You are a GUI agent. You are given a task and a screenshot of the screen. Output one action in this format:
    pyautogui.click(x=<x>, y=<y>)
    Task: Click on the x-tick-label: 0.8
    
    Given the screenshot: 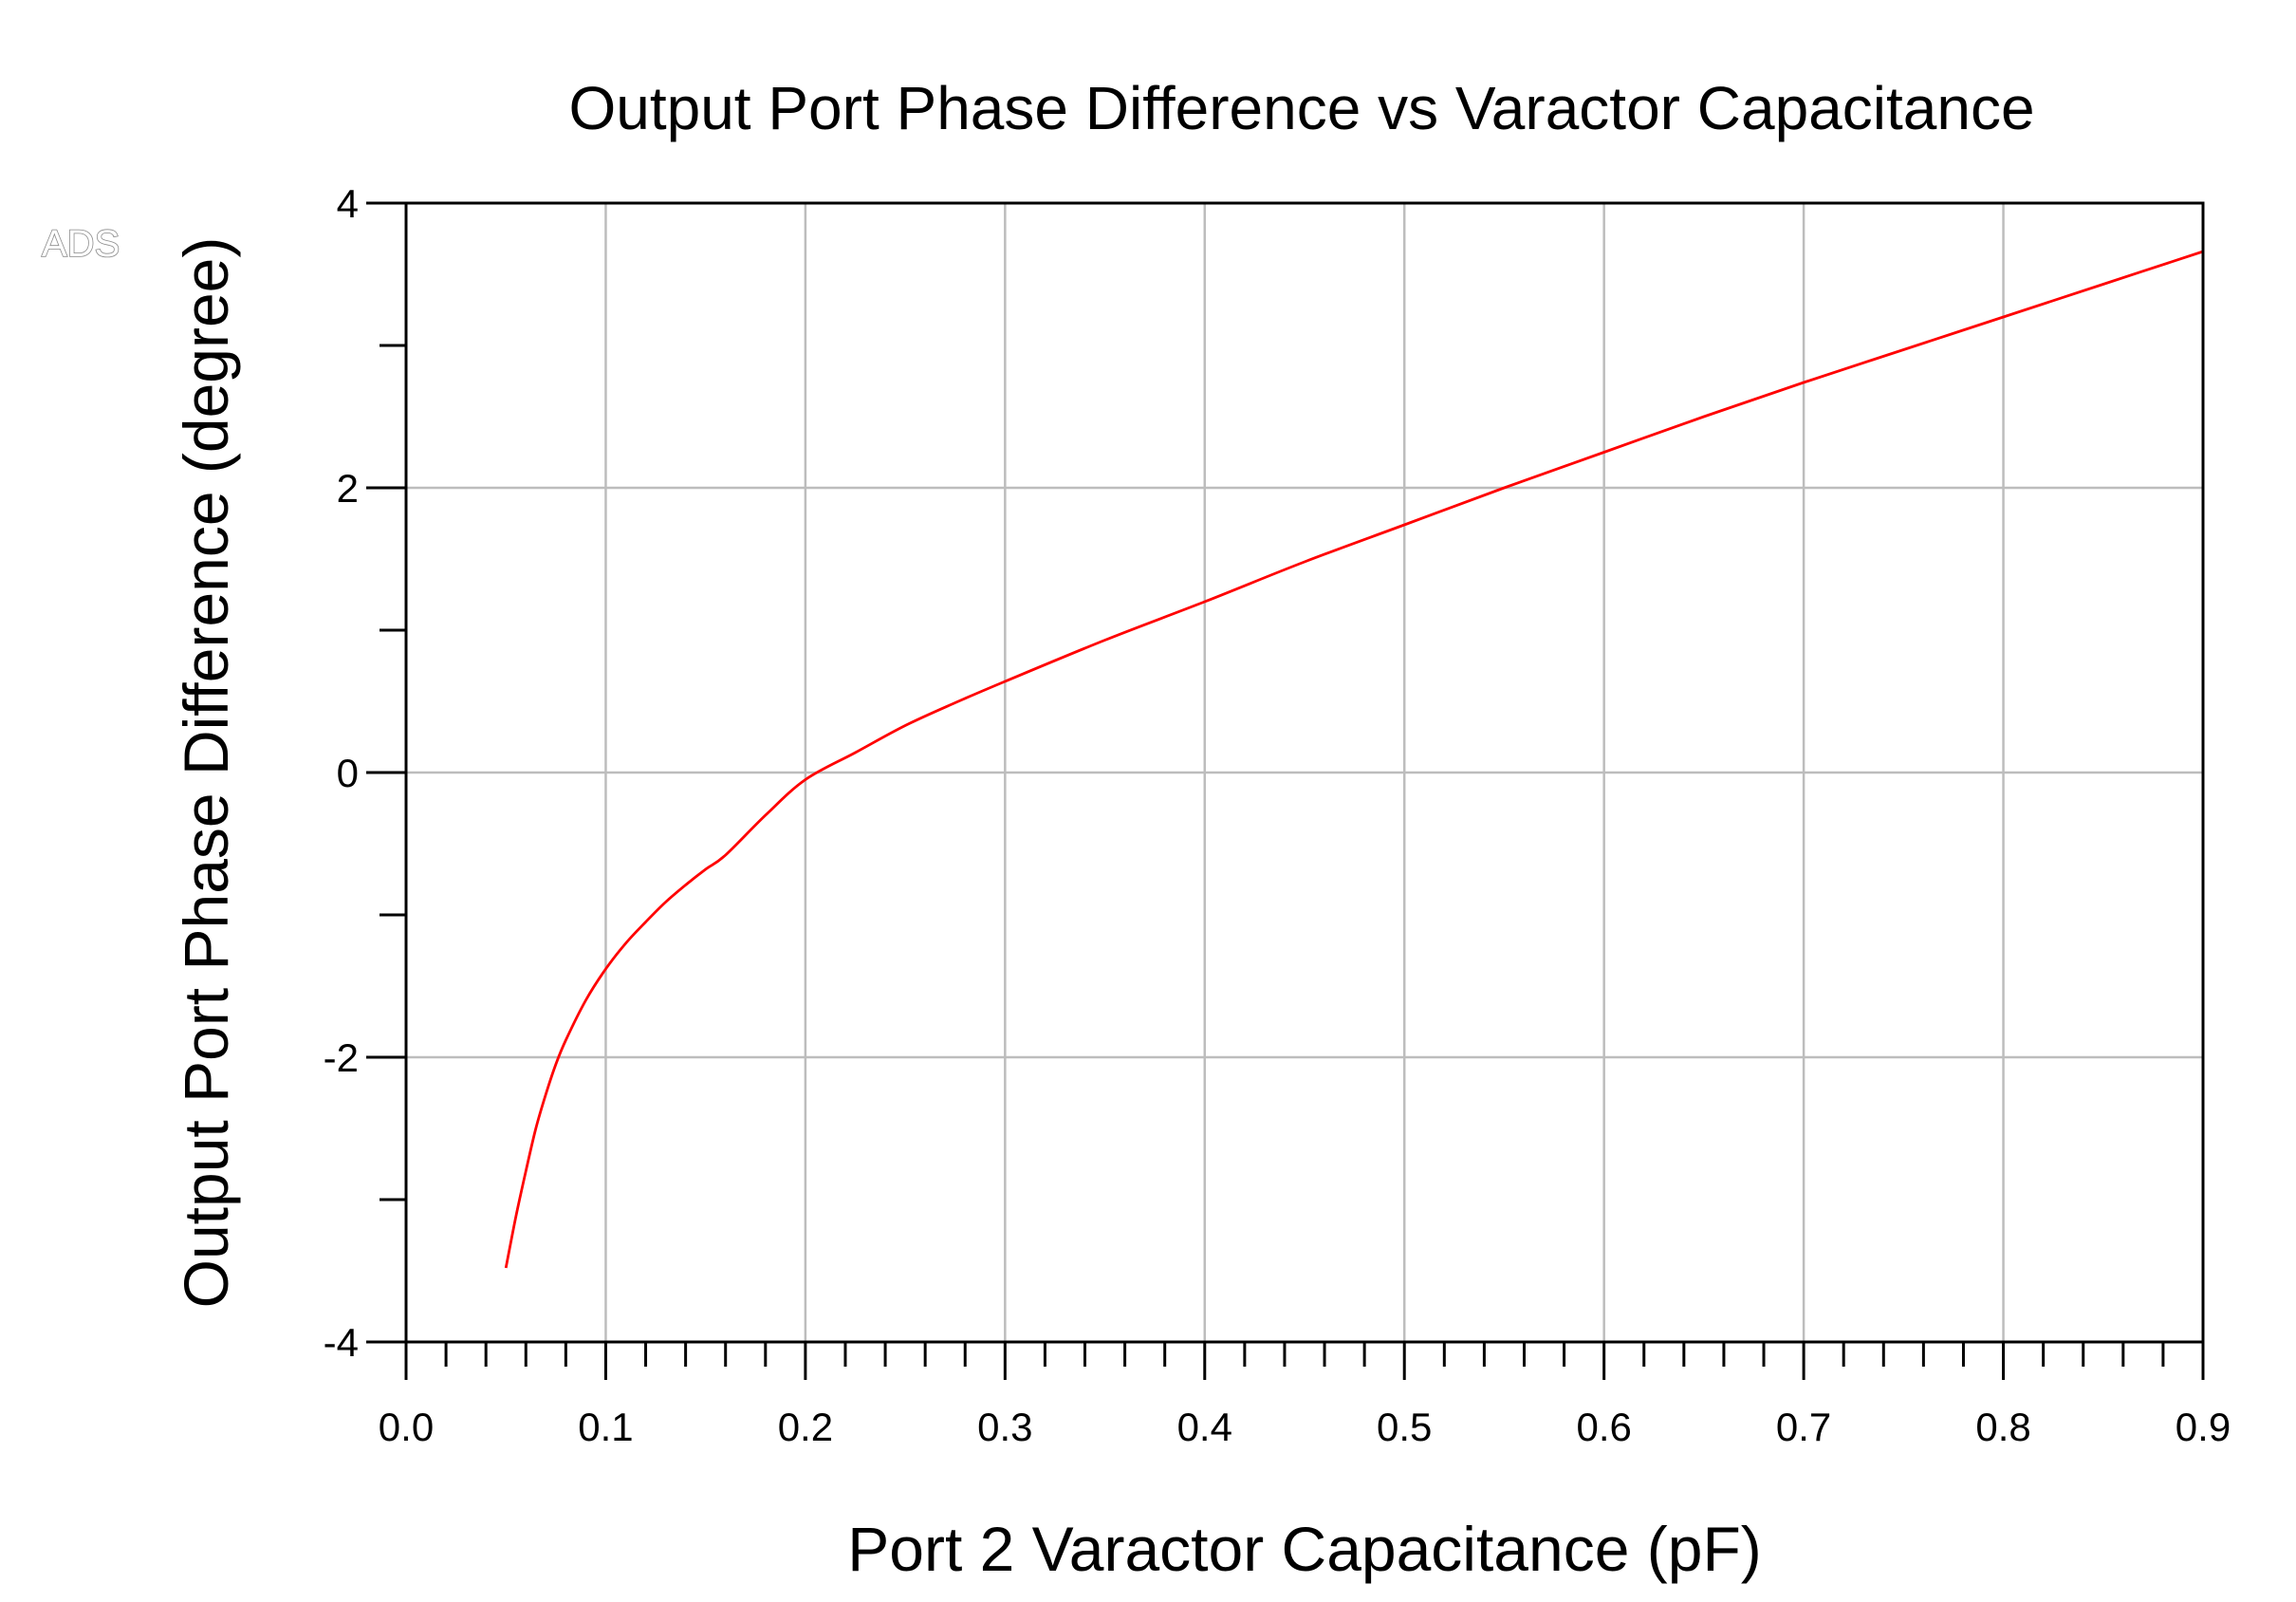 What is the action you would take?
    pyautogui.click(x=2002, y=1427)
    